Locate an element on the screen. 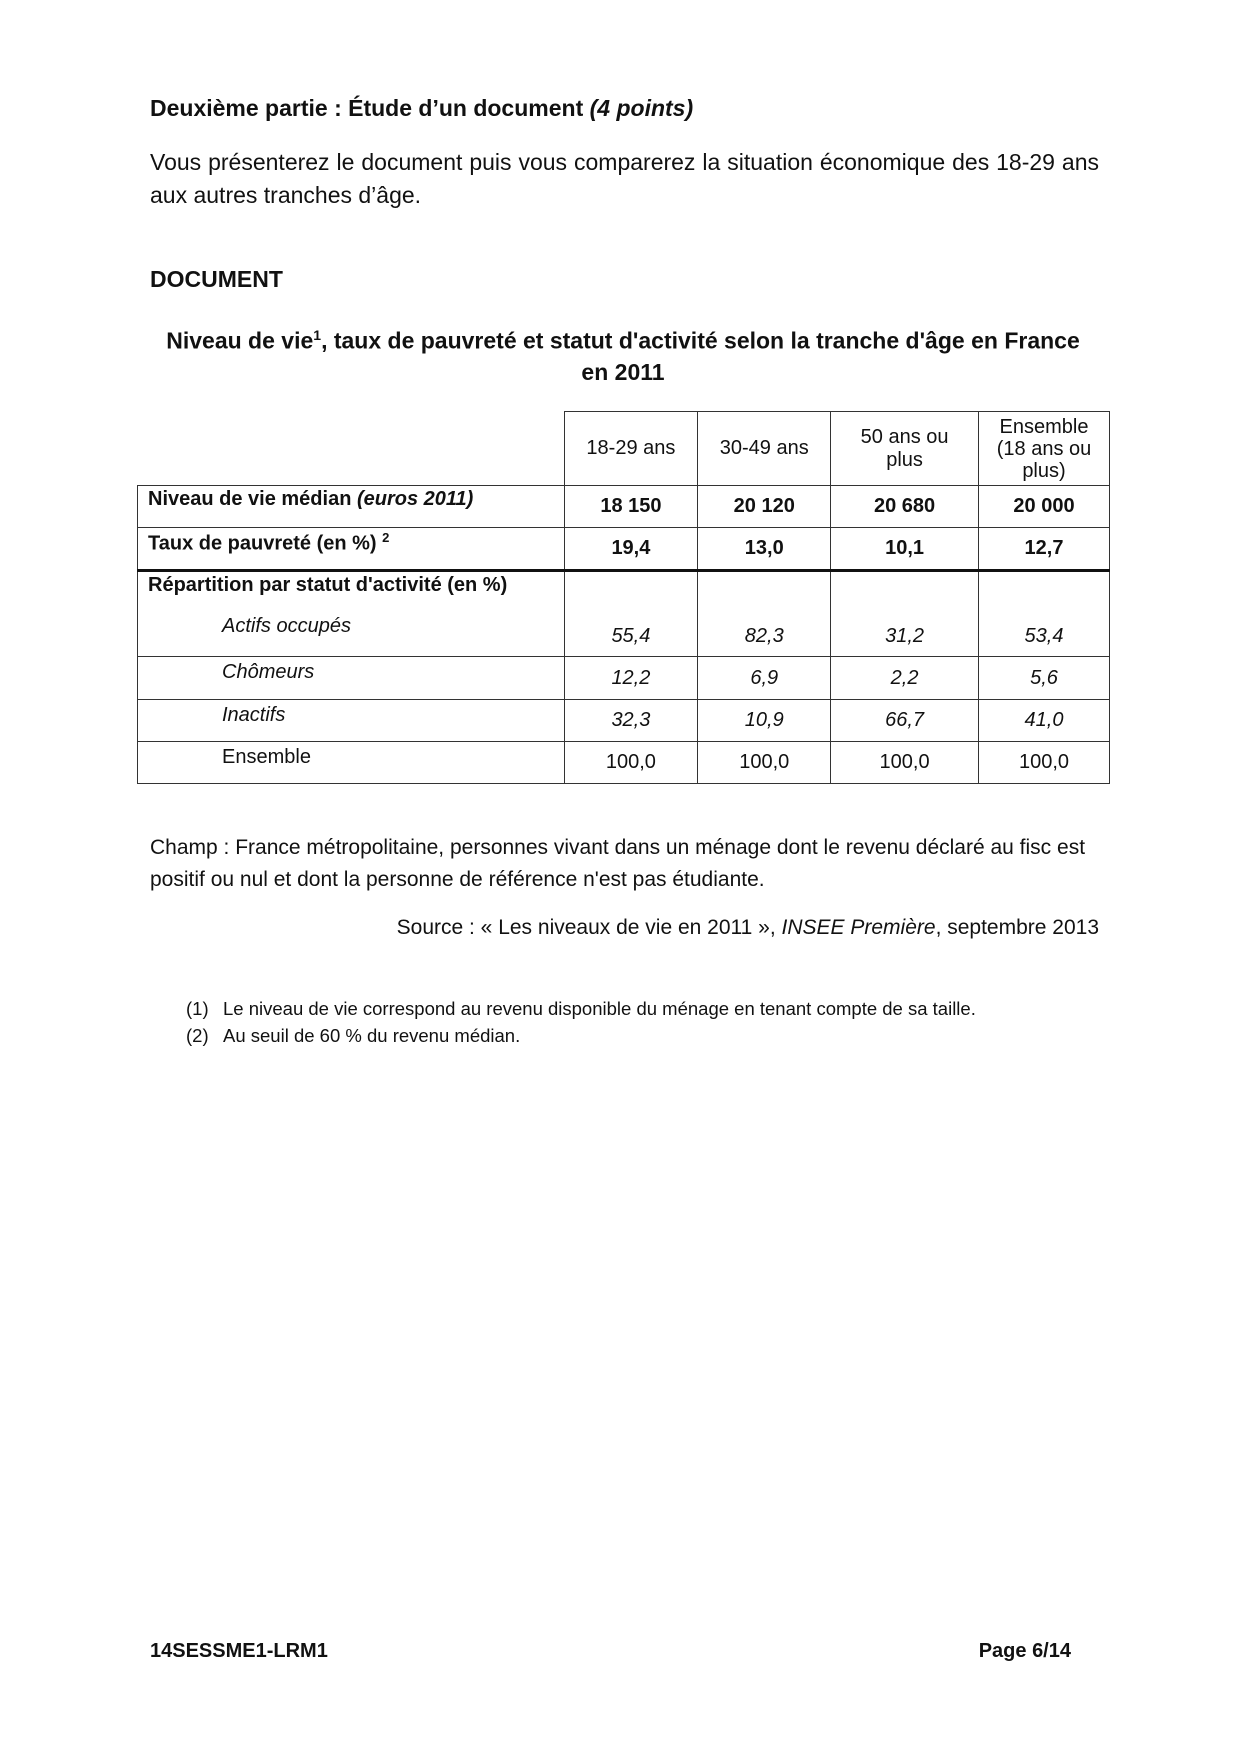  cell: 12,7 is located at coordinates (1044, 549).